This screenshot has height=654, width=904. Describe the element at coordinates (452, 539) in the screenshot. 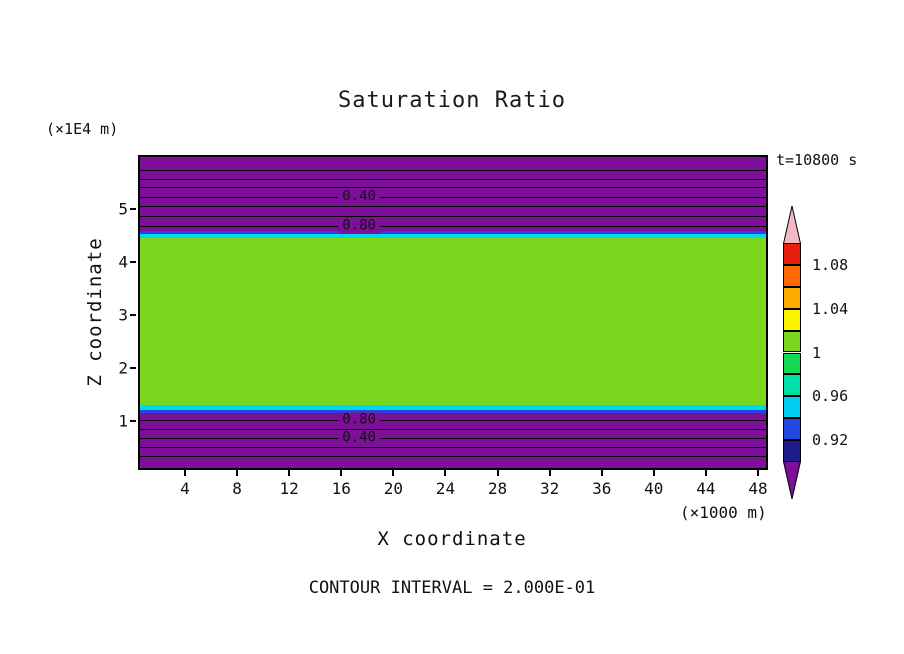

I see `x-axis-title: X coordinate` at that location.